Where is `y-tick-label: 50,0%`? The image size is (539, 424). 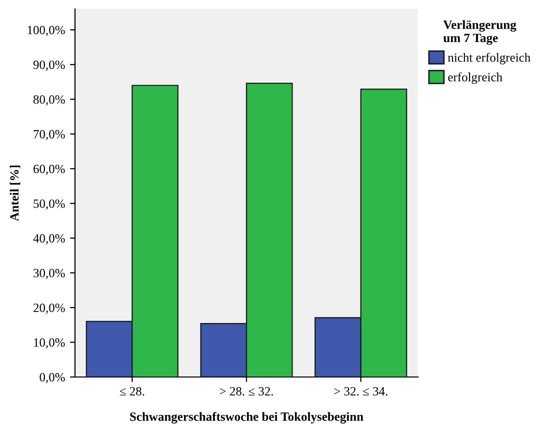
y-tick-label: 50,0% is located at coordinates (49, 204).